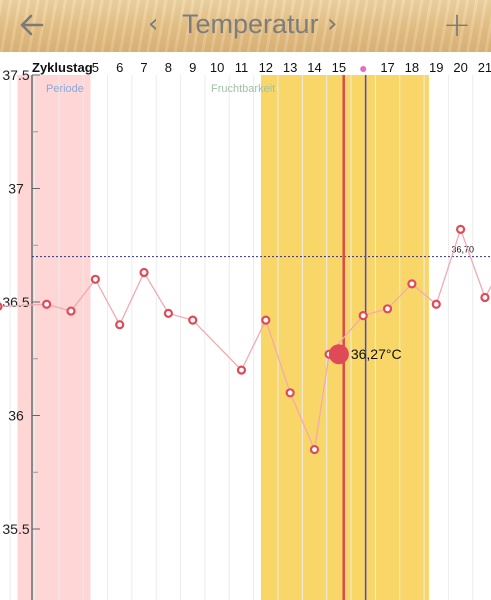 This screenshot has width=491, height=600. I want to click on y-tick-label: 37.5, so click(15, 75).